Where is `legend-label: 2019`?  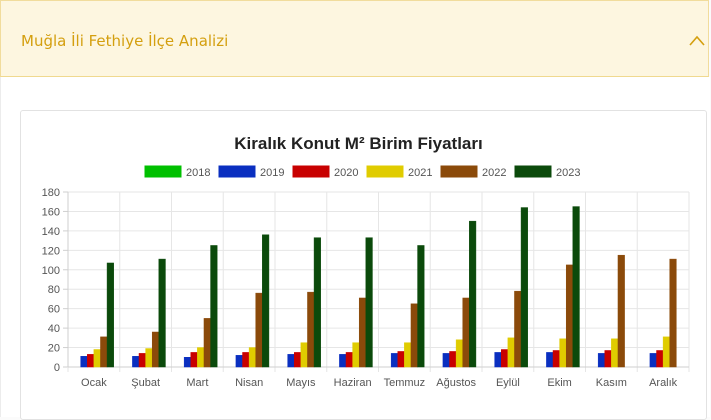
legend-label: 2019 is located at coordinates (272, 173).